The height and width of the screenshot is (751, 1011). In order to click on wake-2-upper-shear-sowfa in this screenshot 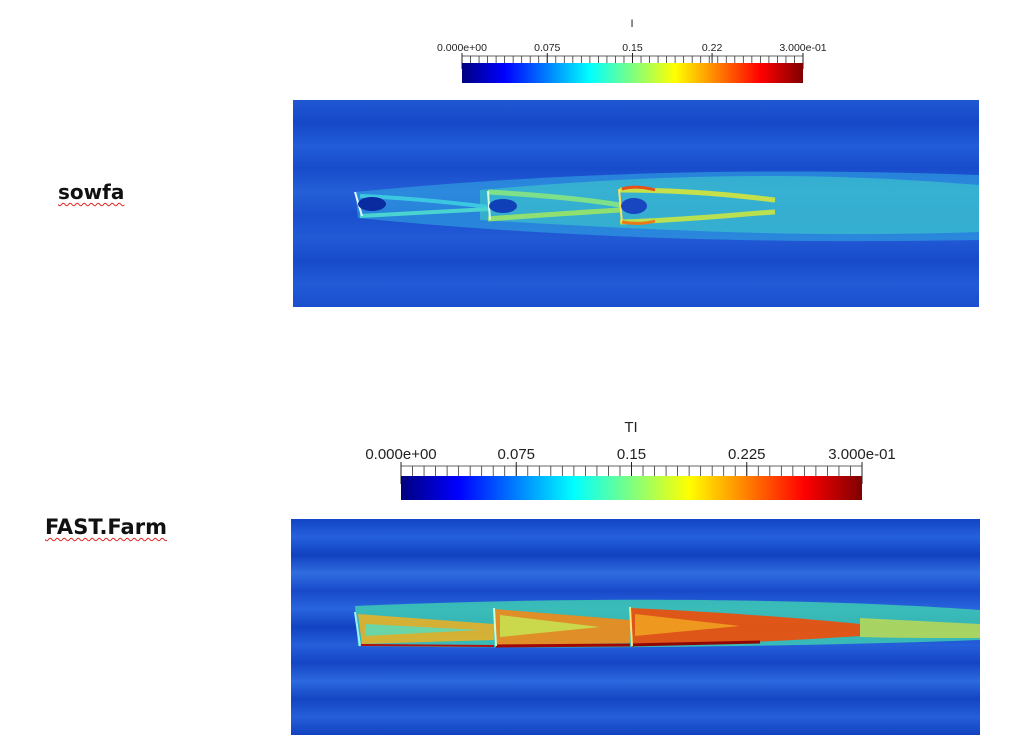, I will do `click(554, 198)`.